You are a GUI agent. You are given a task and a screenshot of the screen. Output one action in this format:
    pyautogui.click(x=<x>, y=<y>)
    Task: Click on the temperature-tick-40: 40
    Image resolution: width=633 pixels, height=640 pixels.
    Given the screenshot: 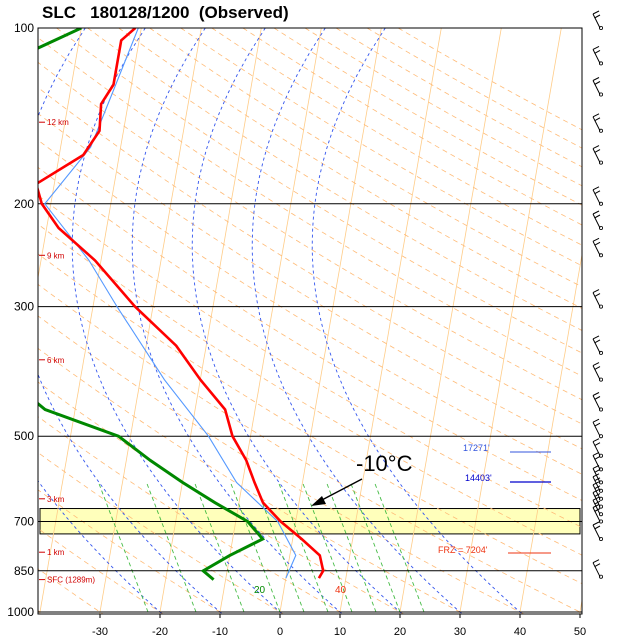 What is the action you would take?
    pyautogui.click(x=520, y=632)
    